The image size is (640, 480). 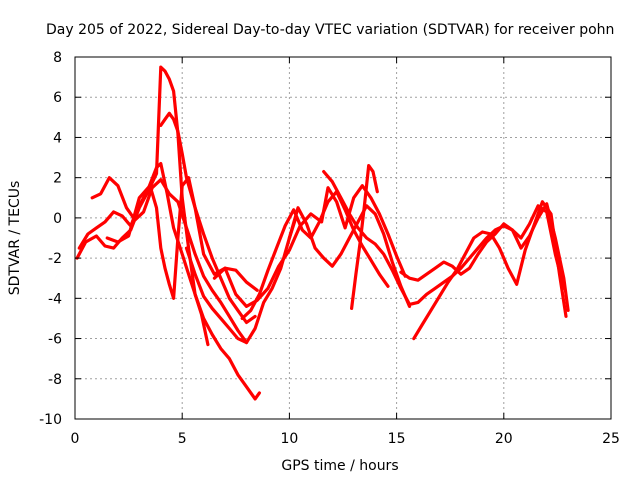 What do you see at coordinates (143, 254) in the screenshot?
I see `series-line-sat-b` at bounding box center [143, 254].